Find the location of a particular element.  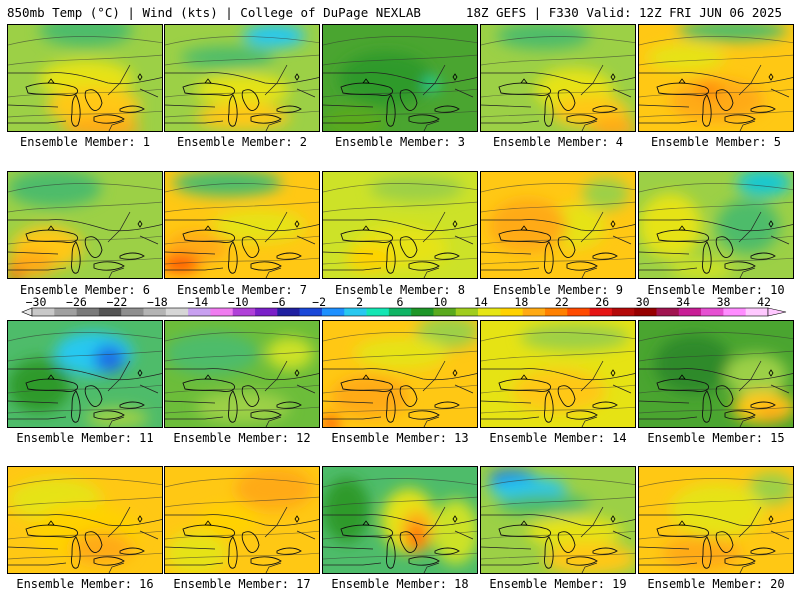

ensemble-member-label: Ensemble Member: 16 is located at coordinates (85, 584).